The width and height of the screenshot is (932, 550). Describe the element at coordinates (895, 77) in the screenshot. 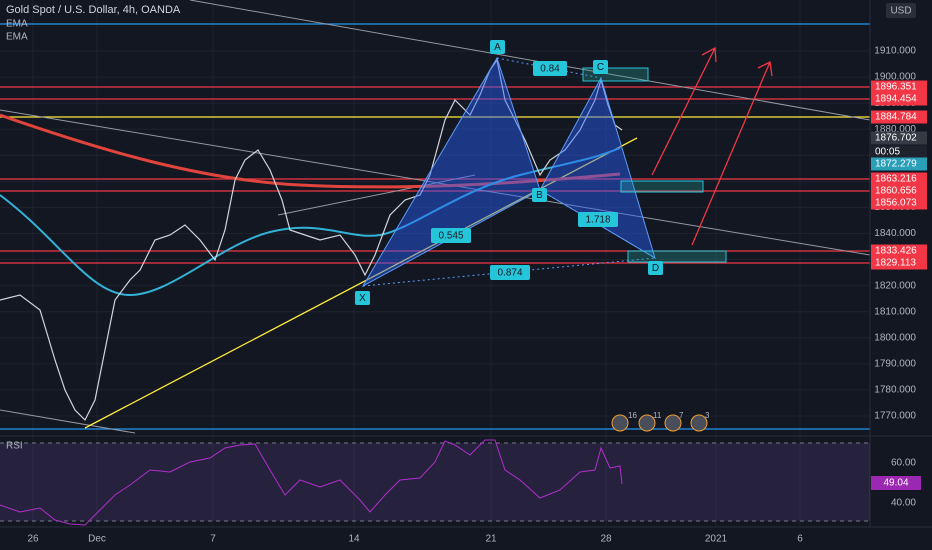

I see `price-tick: 1900.000` at that location.